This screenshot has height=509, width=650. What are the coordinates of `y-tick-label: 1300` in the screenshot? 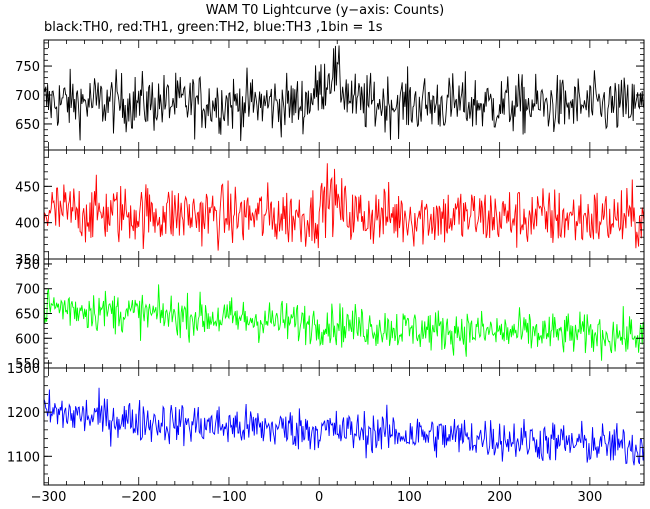 It's located at (23, 369).